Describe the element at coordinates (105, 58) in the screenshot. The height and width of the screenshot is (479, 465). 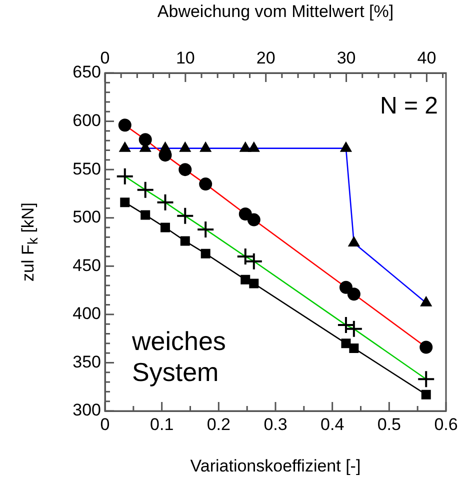
I see `x2-tick-label: 0` at that location.